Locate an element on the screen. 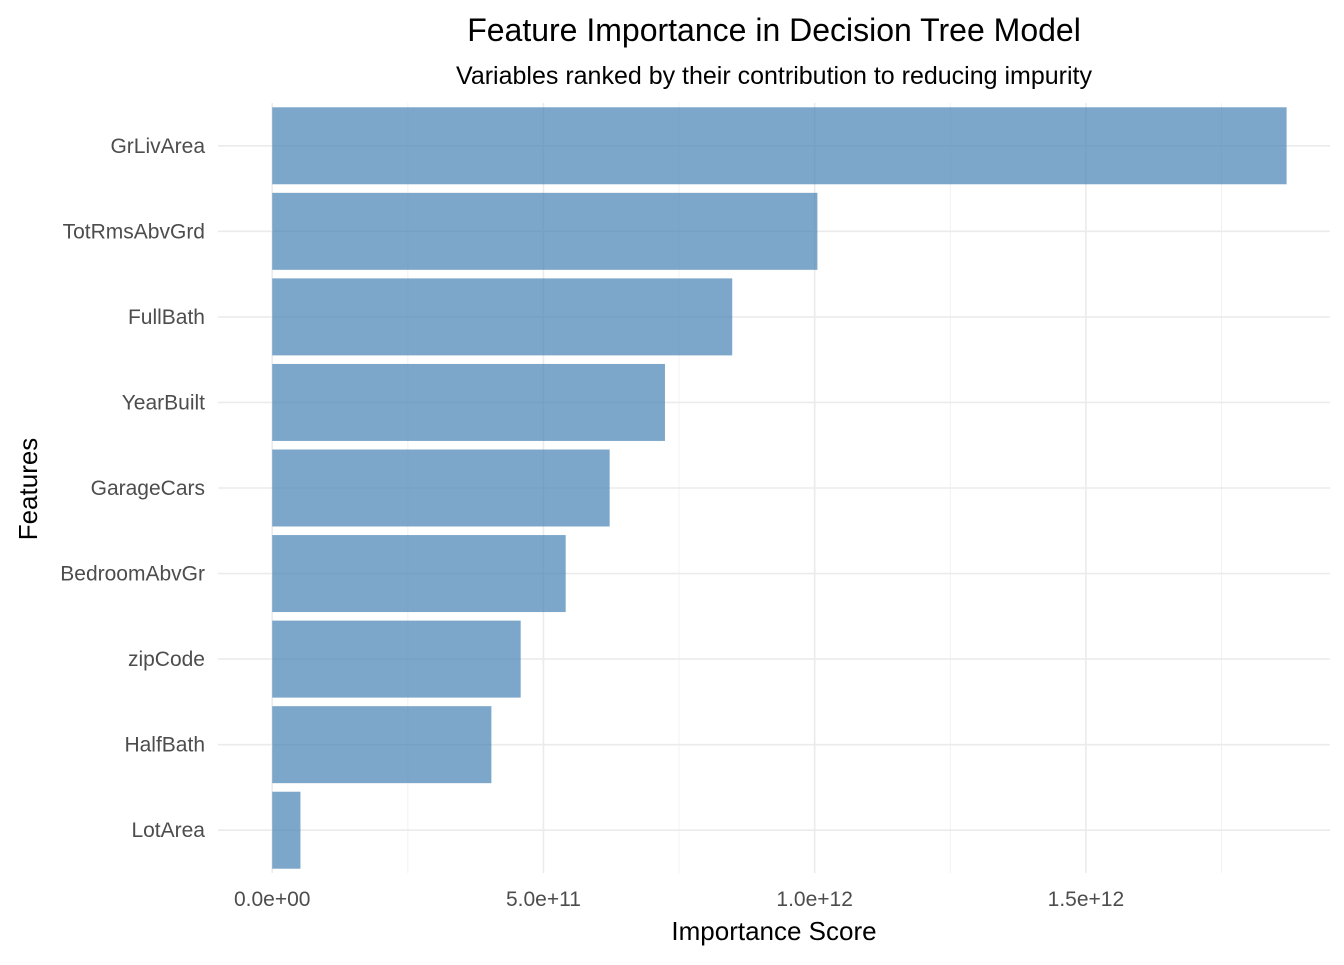 The width and height of the screenshot is (1344, 965). bar-zipCode is located at coordinates (396, 659).